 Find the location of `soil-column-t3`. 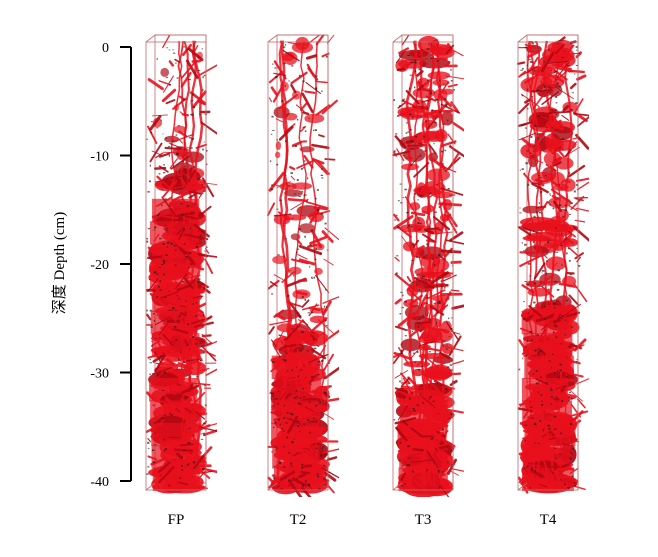

soil-column-t3 is located at coordinates (428, 265).